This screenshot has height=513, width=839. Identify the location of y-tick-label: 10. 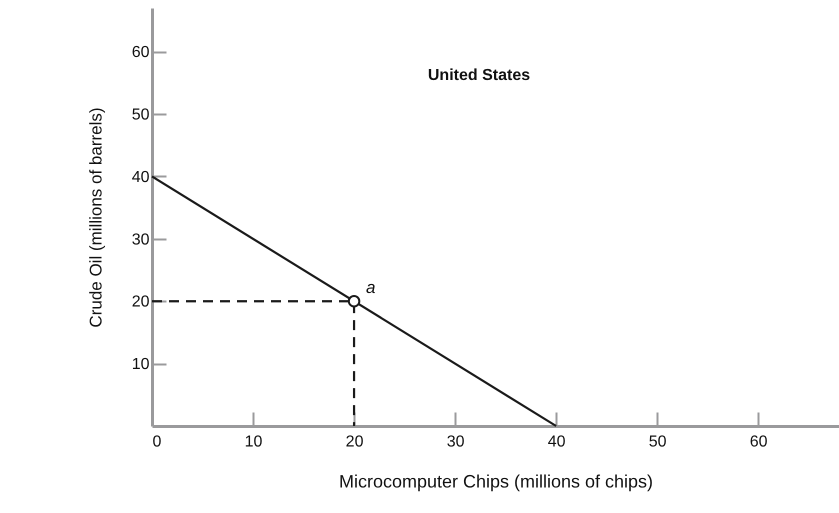
(141, 365).